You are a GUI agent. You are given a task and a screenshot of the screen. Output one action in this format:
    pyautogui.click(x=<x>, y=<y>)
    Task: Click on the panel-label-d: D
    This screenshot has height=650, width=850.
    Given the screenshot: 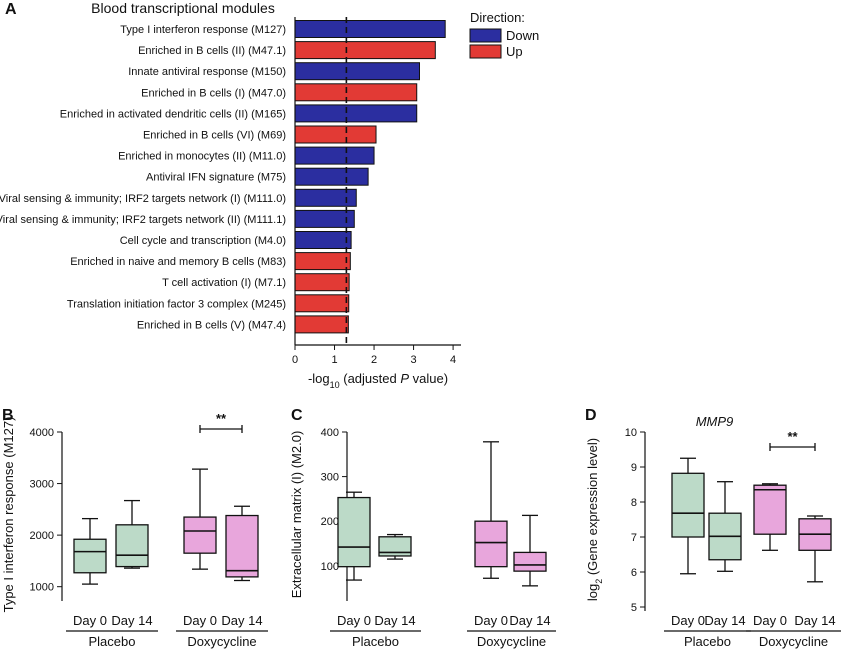 What is the action you would take?
    pyautogui.click(x=591, y=415)
    